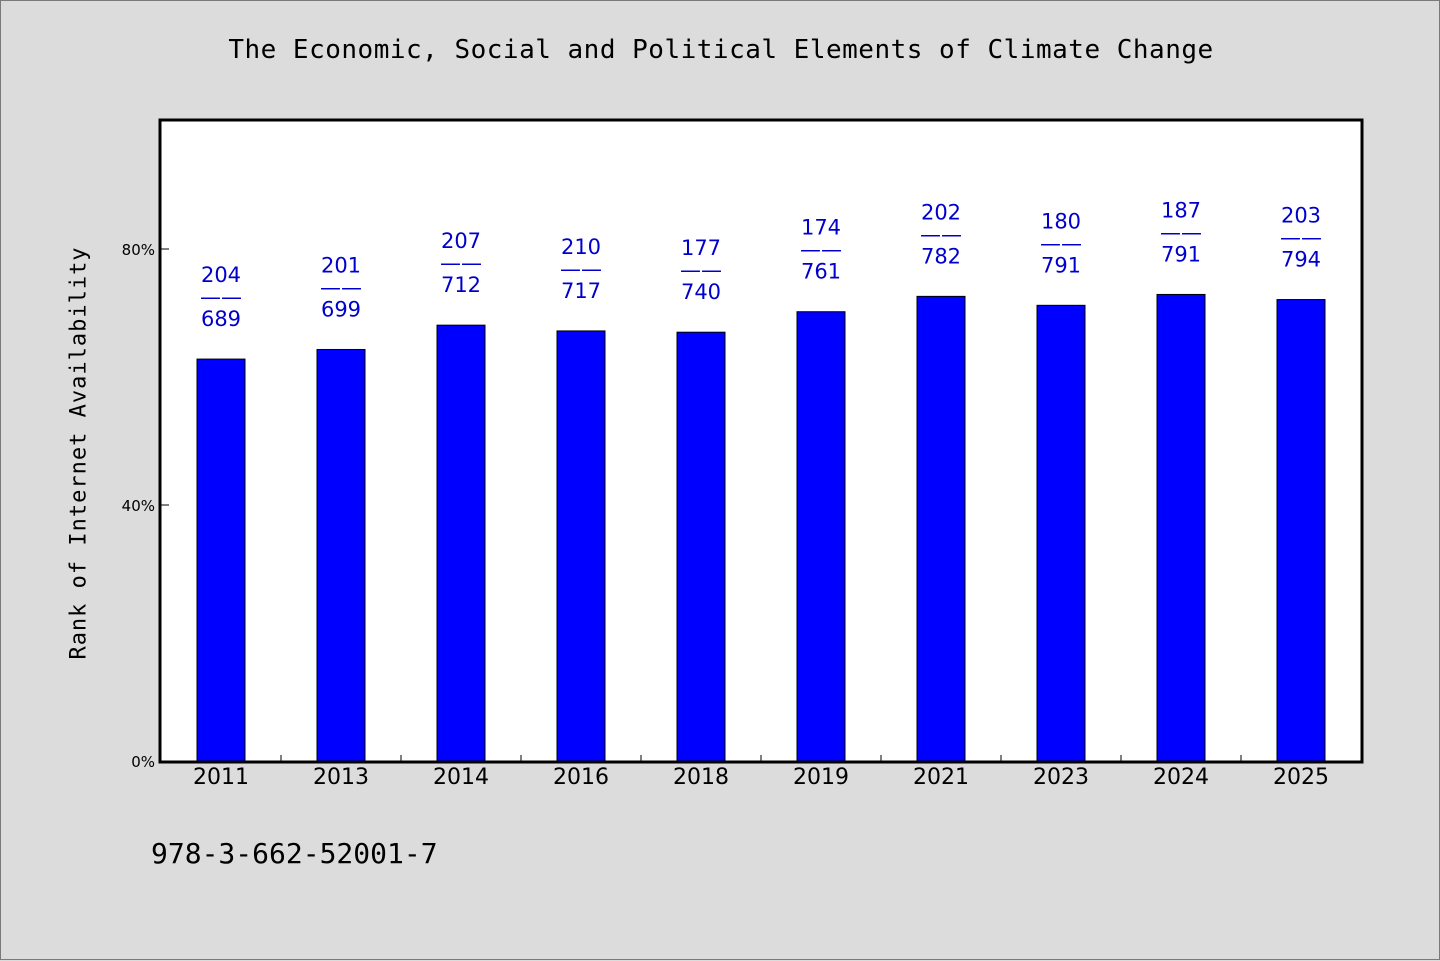  Describe the element at coordinates (1061, 777) in the screenshot. I see `x-tick-label-2023: 2023` at that location.